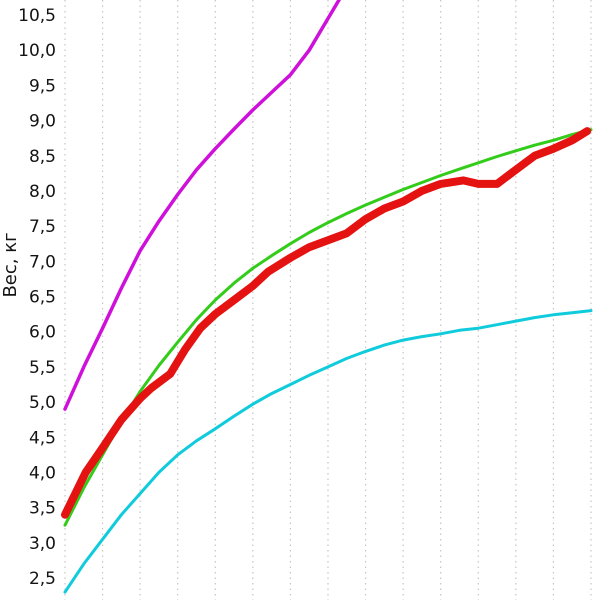 This screenshot has height=600, width=602. Describe the element at coordinates (42, 192) in the screenshot. I see `y-tick-label: 8,0` at that location.